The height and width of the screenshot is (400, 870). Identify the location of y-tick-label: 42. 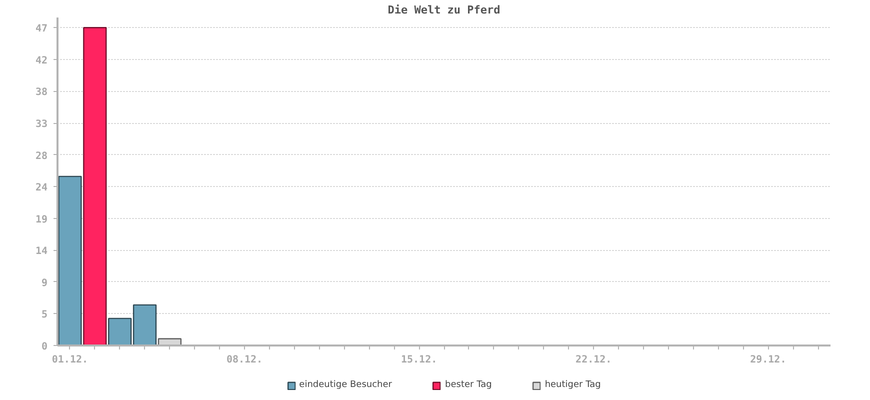
(41, 60).